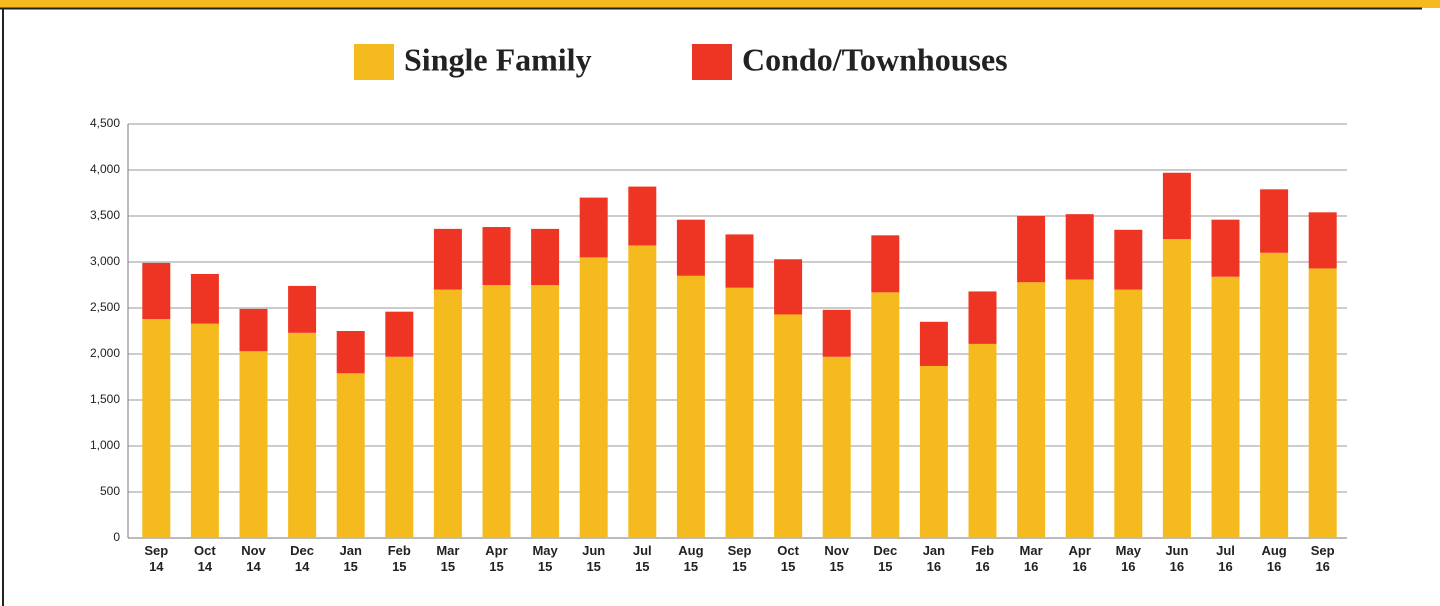 This screenshot has height=606, width=1440. What do you see at coordinates (1031, 558) in the screenshot?
I see `x-tick-label: Mar 16` at bounding box center [1031, 558].